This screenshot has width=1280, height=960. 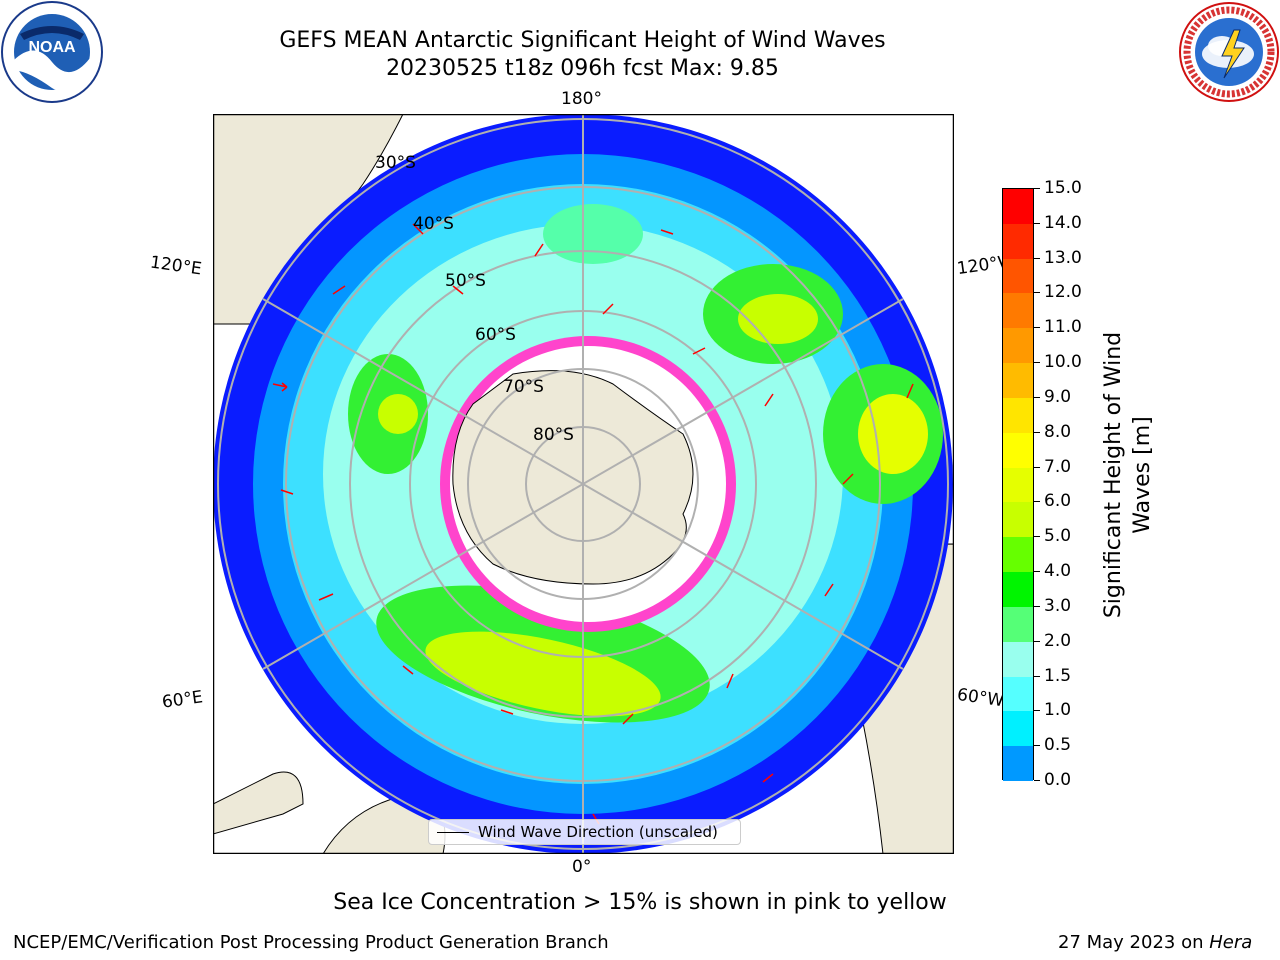 I want to click on chart-subtitle: 20230525 t18z 096h fcst Max: 9.85, so click(x=582, y=68).